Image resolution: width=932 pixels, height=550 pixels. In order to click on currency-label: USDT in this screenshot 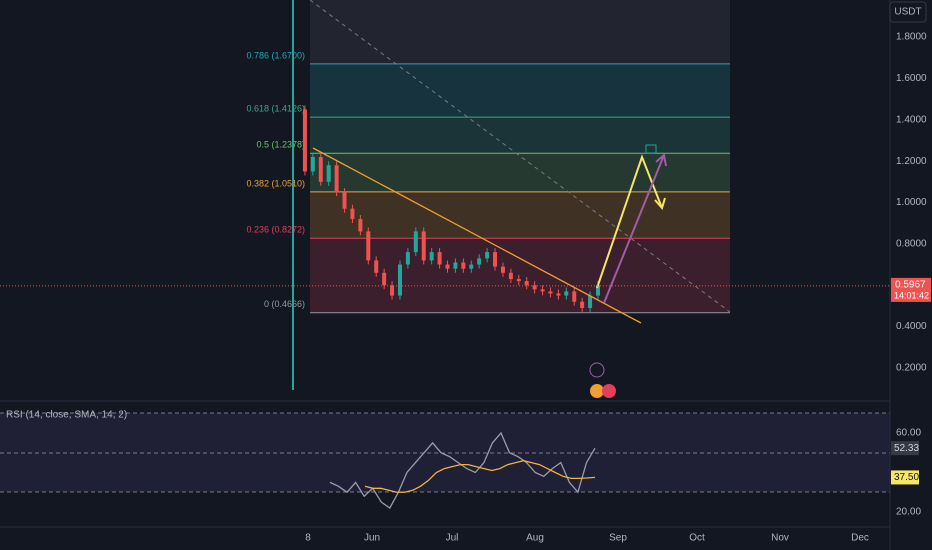, I will do `click(907, 12)`.